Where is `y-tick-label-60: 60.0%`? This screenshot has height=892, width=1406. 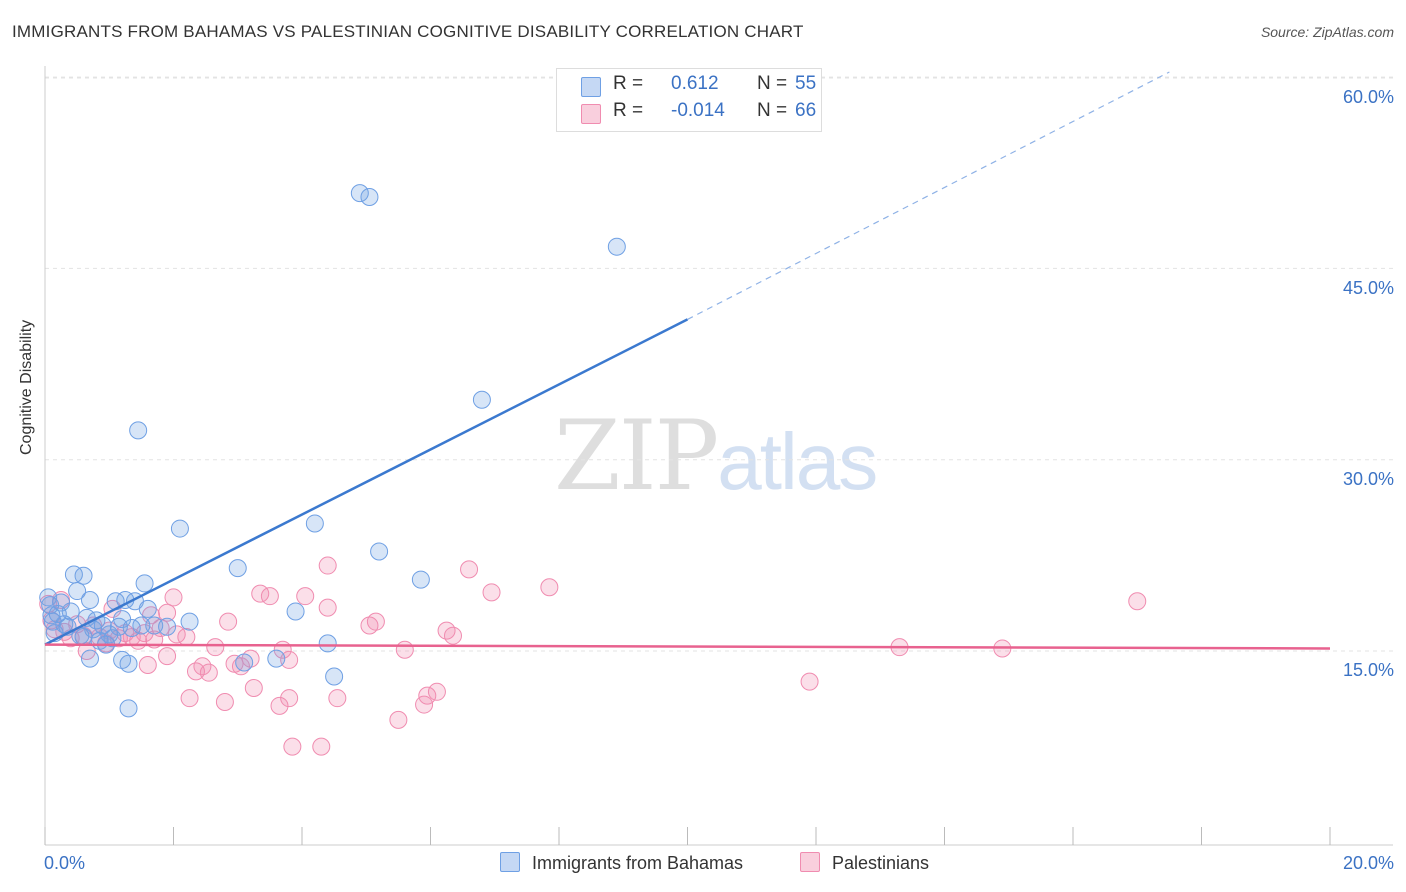
y-tick-label-60: 60.0% is located at coordinates (1368, 97).